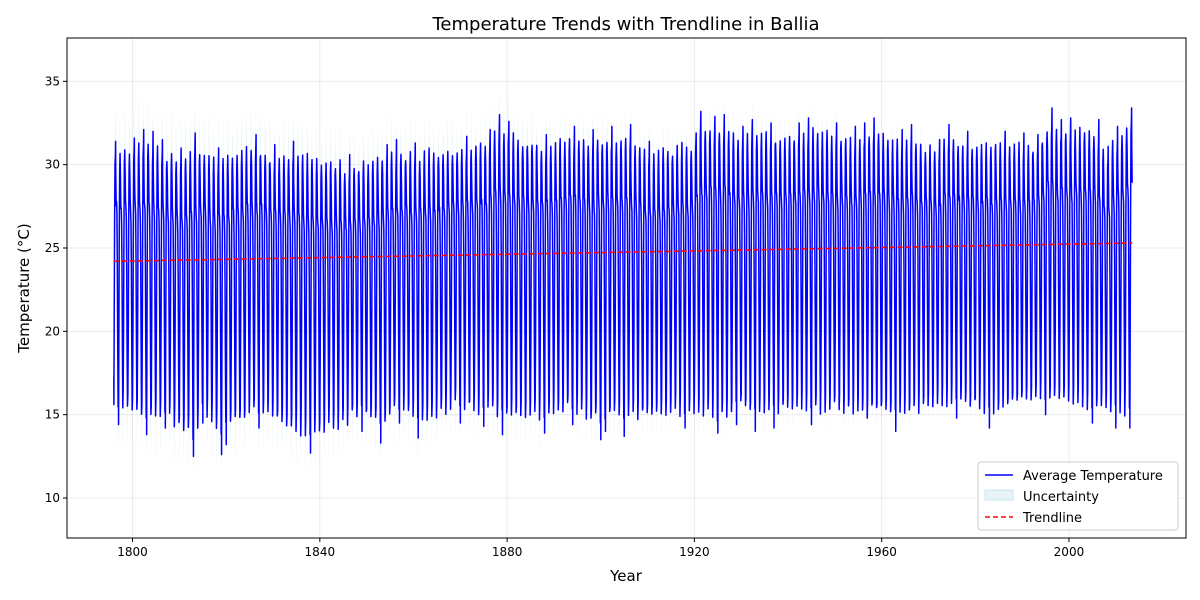  What do you see at coordinates (999, 495) in the screenshot?
I see `legend-swatch-uncertainty` at bounding box center [999, 495].